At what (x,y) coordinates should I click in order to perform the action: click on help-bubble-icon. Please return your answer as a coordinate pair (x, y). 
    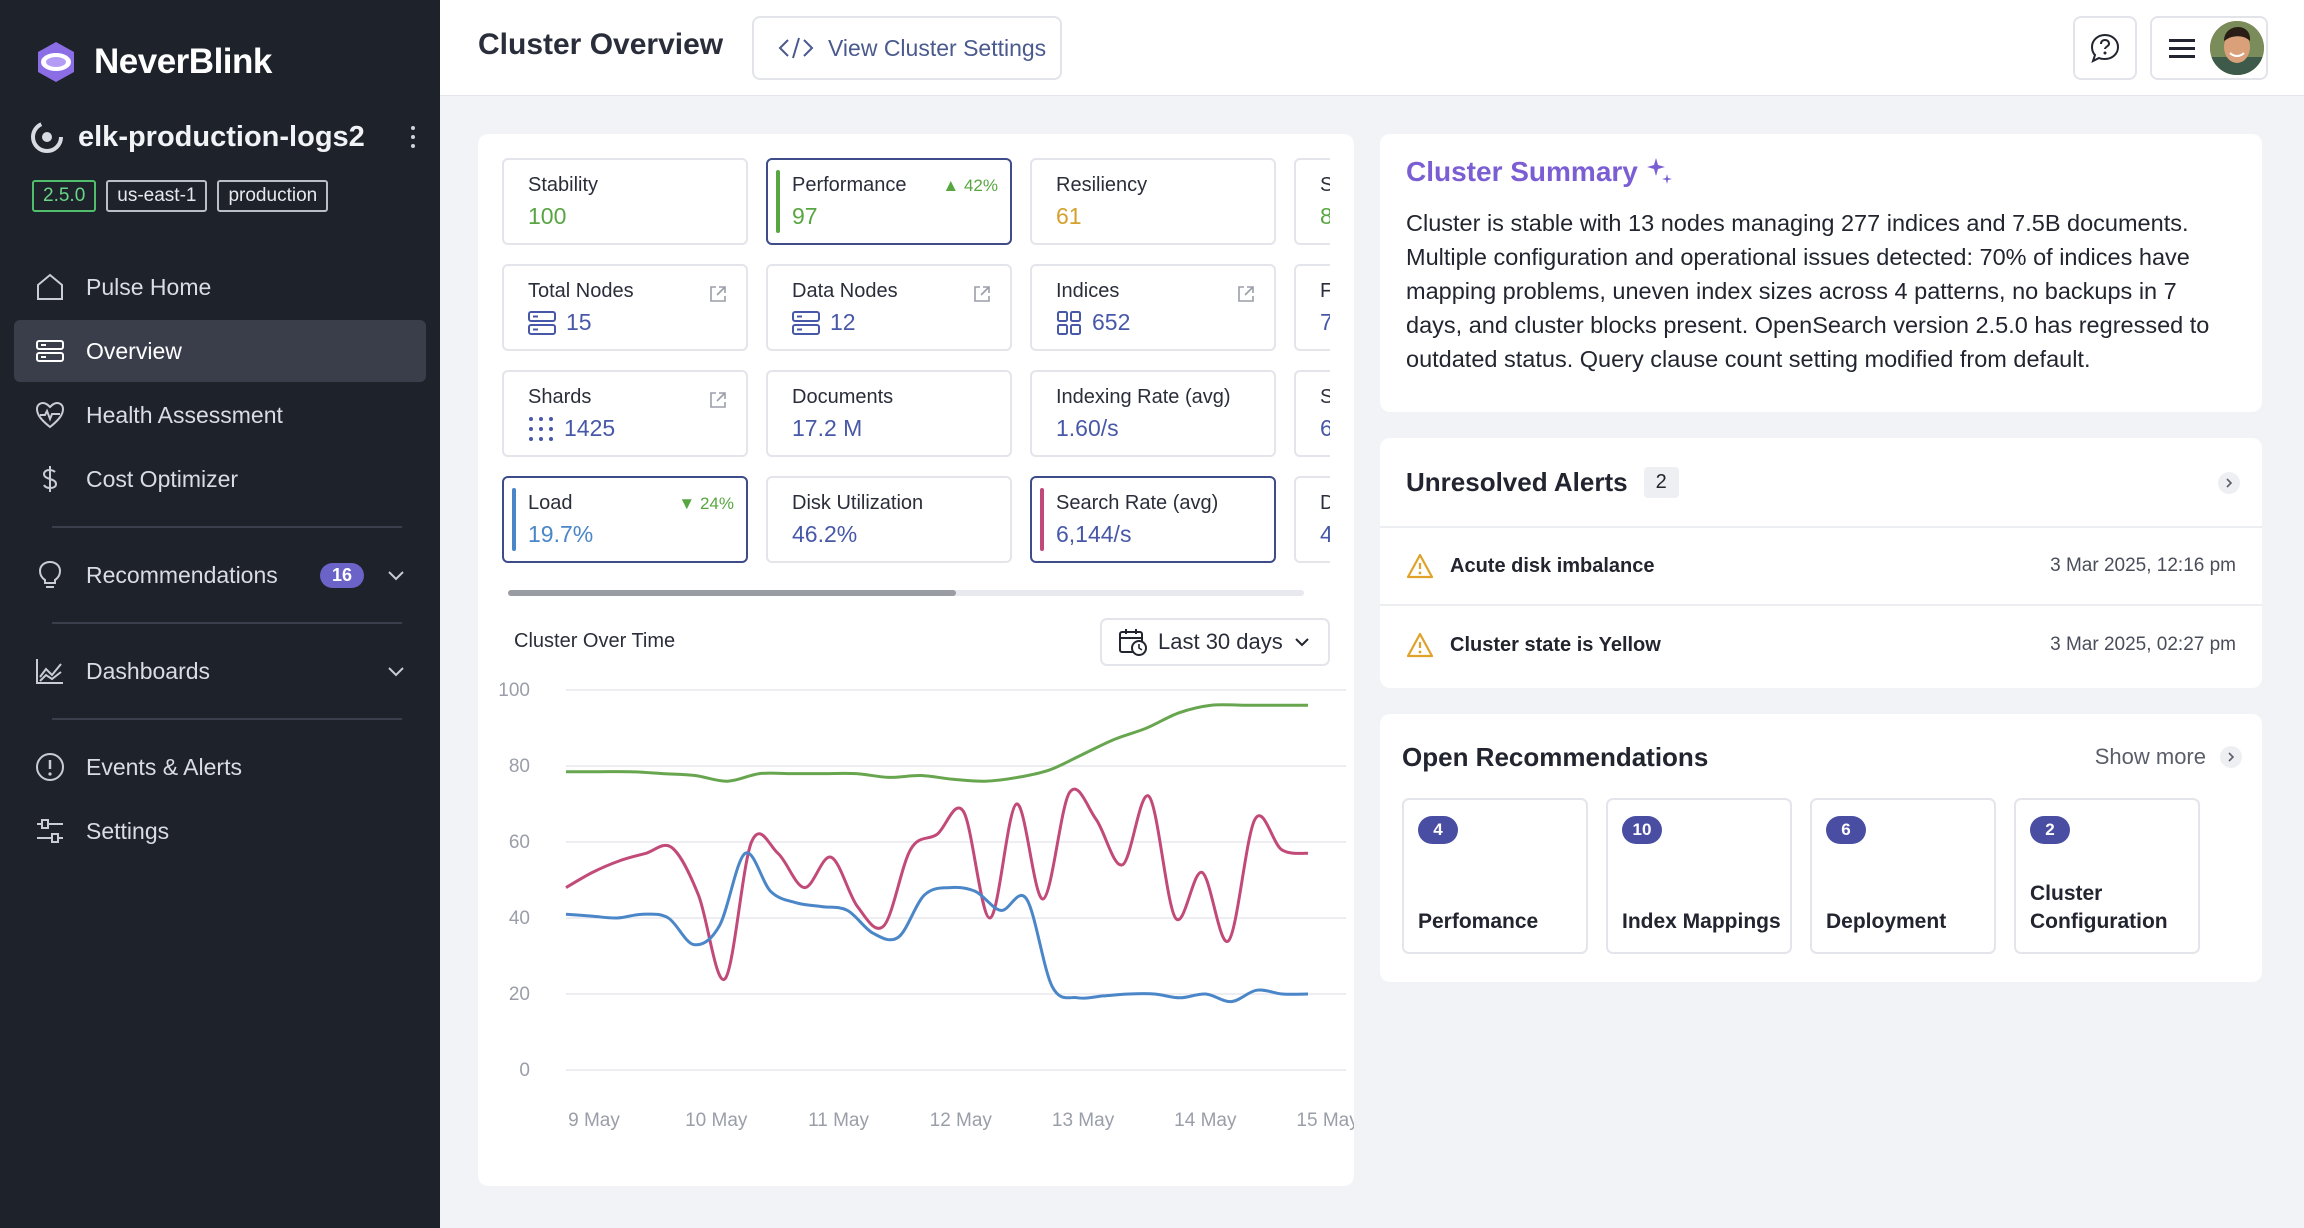
    Looking at the image, I should click on (2105, 48).